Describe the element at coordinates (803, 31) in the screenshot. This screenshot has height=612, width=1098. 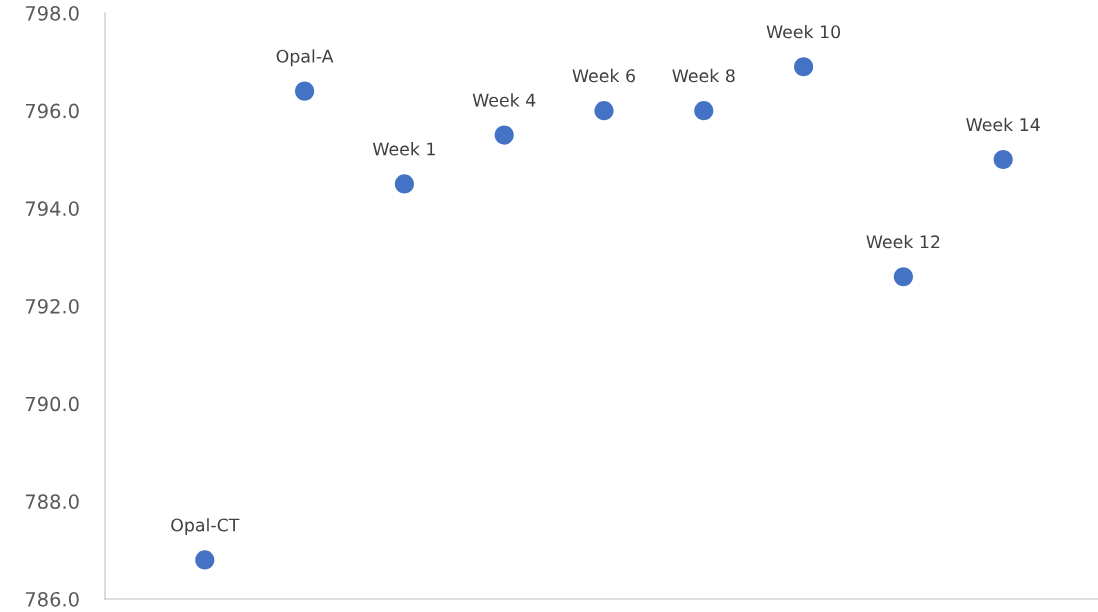
I see `series-label: Week 10` at that location.